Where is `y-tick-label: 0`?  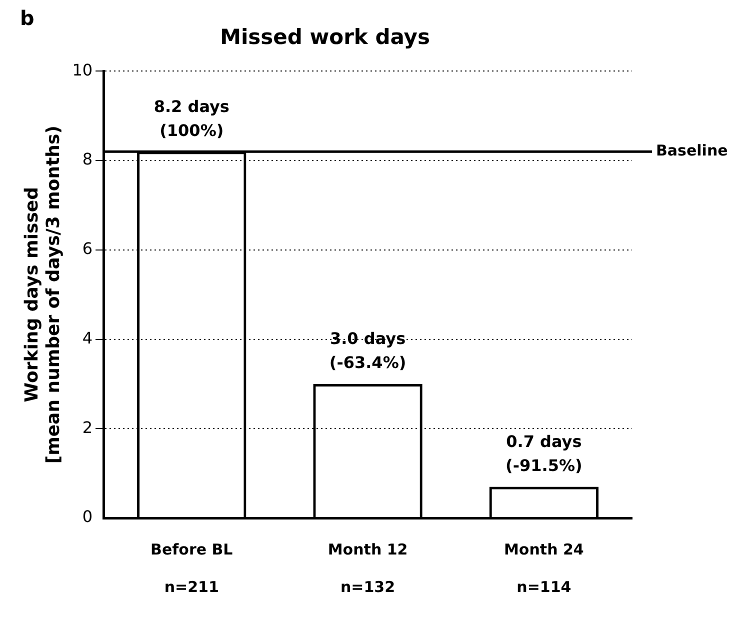 y-tick-label: 0 is located at coordinates (87, 516).